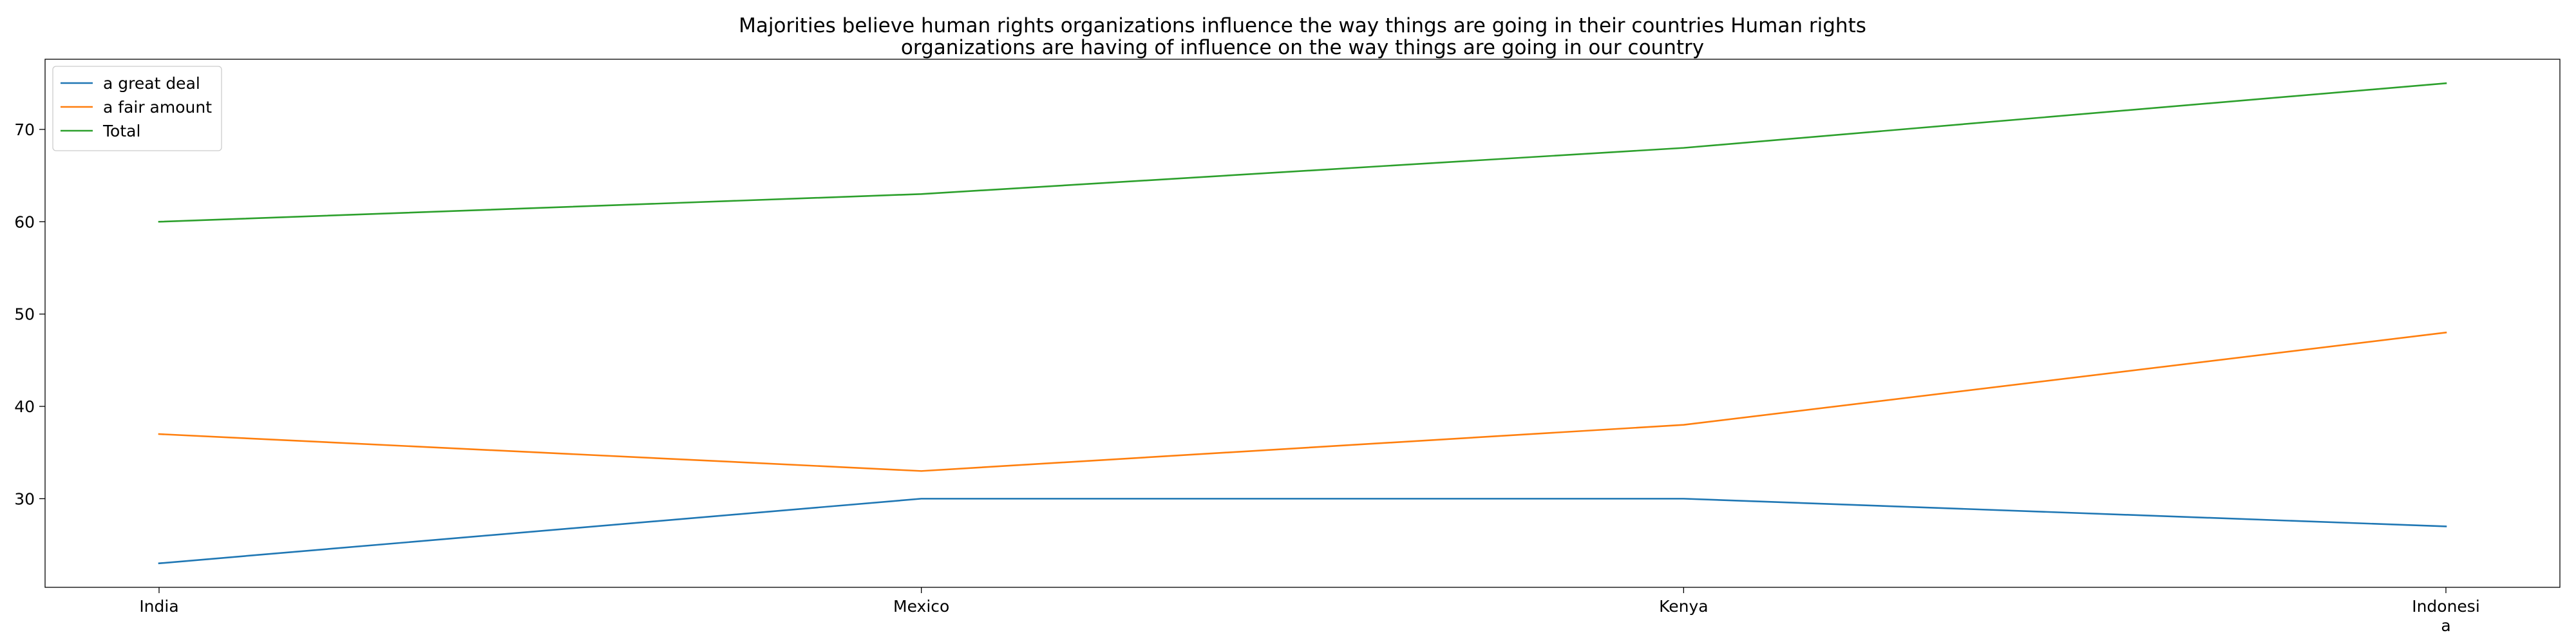 The image size is (2576, 644). What do you see at coordinates (24, 406) in the screenshot?
I see `y-tick-label: 40` at bounding box center [24, 406].